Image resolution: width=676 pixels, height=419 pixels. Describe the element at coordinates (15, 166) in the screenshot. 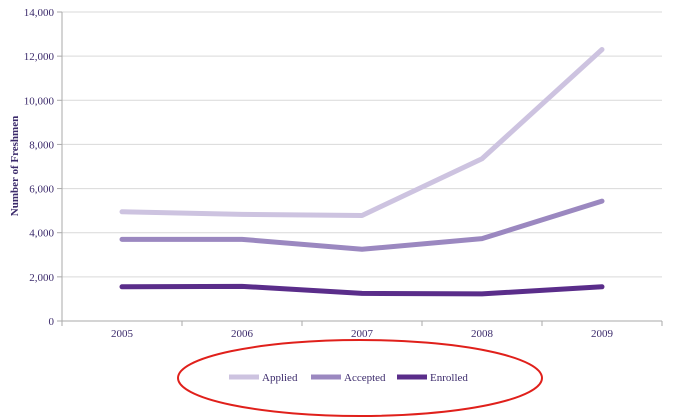

I see `y-axis-label: Number of Freshmen` at that location.